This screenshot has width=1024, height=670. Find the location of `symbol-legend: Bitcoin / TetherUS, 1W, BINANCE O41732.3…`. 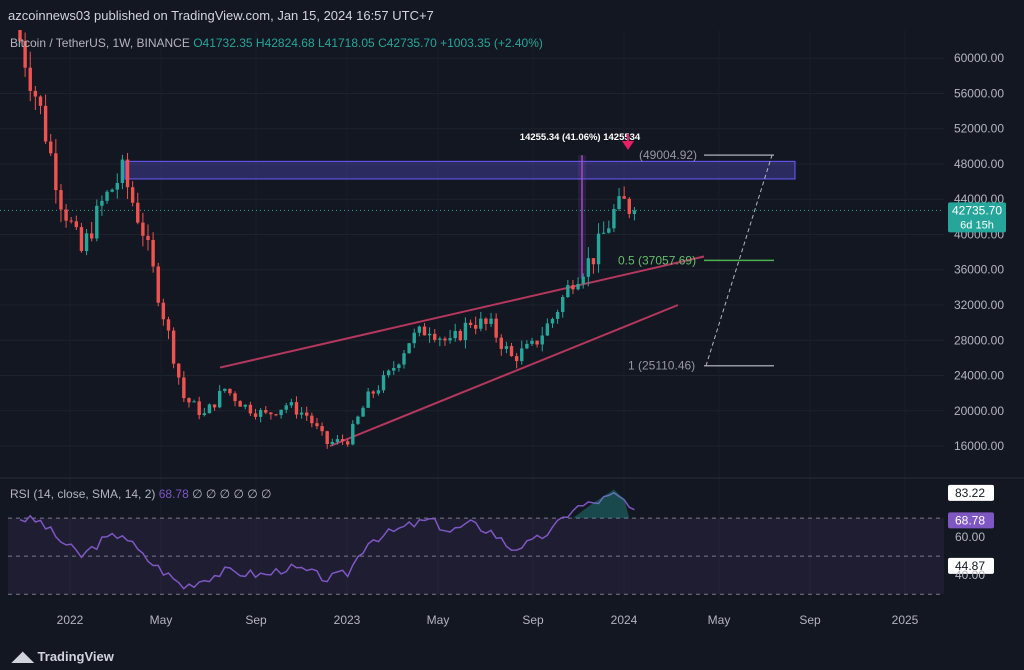

symbol-legend: Bitcoin / TetherUS, 1W, BINANCE O41732.3… is located at coordinates (276, 43).